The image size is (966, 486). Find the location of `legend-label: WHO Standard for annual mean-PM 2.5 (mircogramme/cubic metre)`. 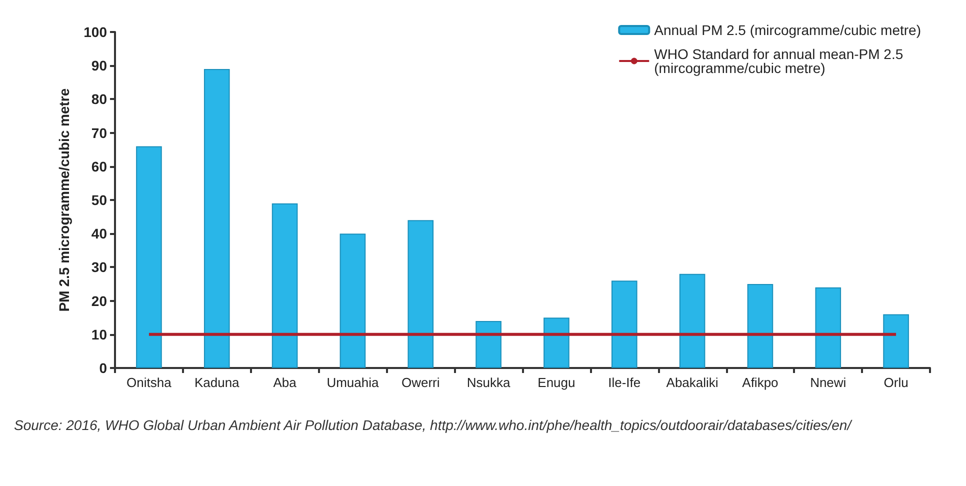

legend-label: WHO Standard for annual mean-PM 2.5 (mircogramme/cubic metre) is located at coordinates (781, 61).